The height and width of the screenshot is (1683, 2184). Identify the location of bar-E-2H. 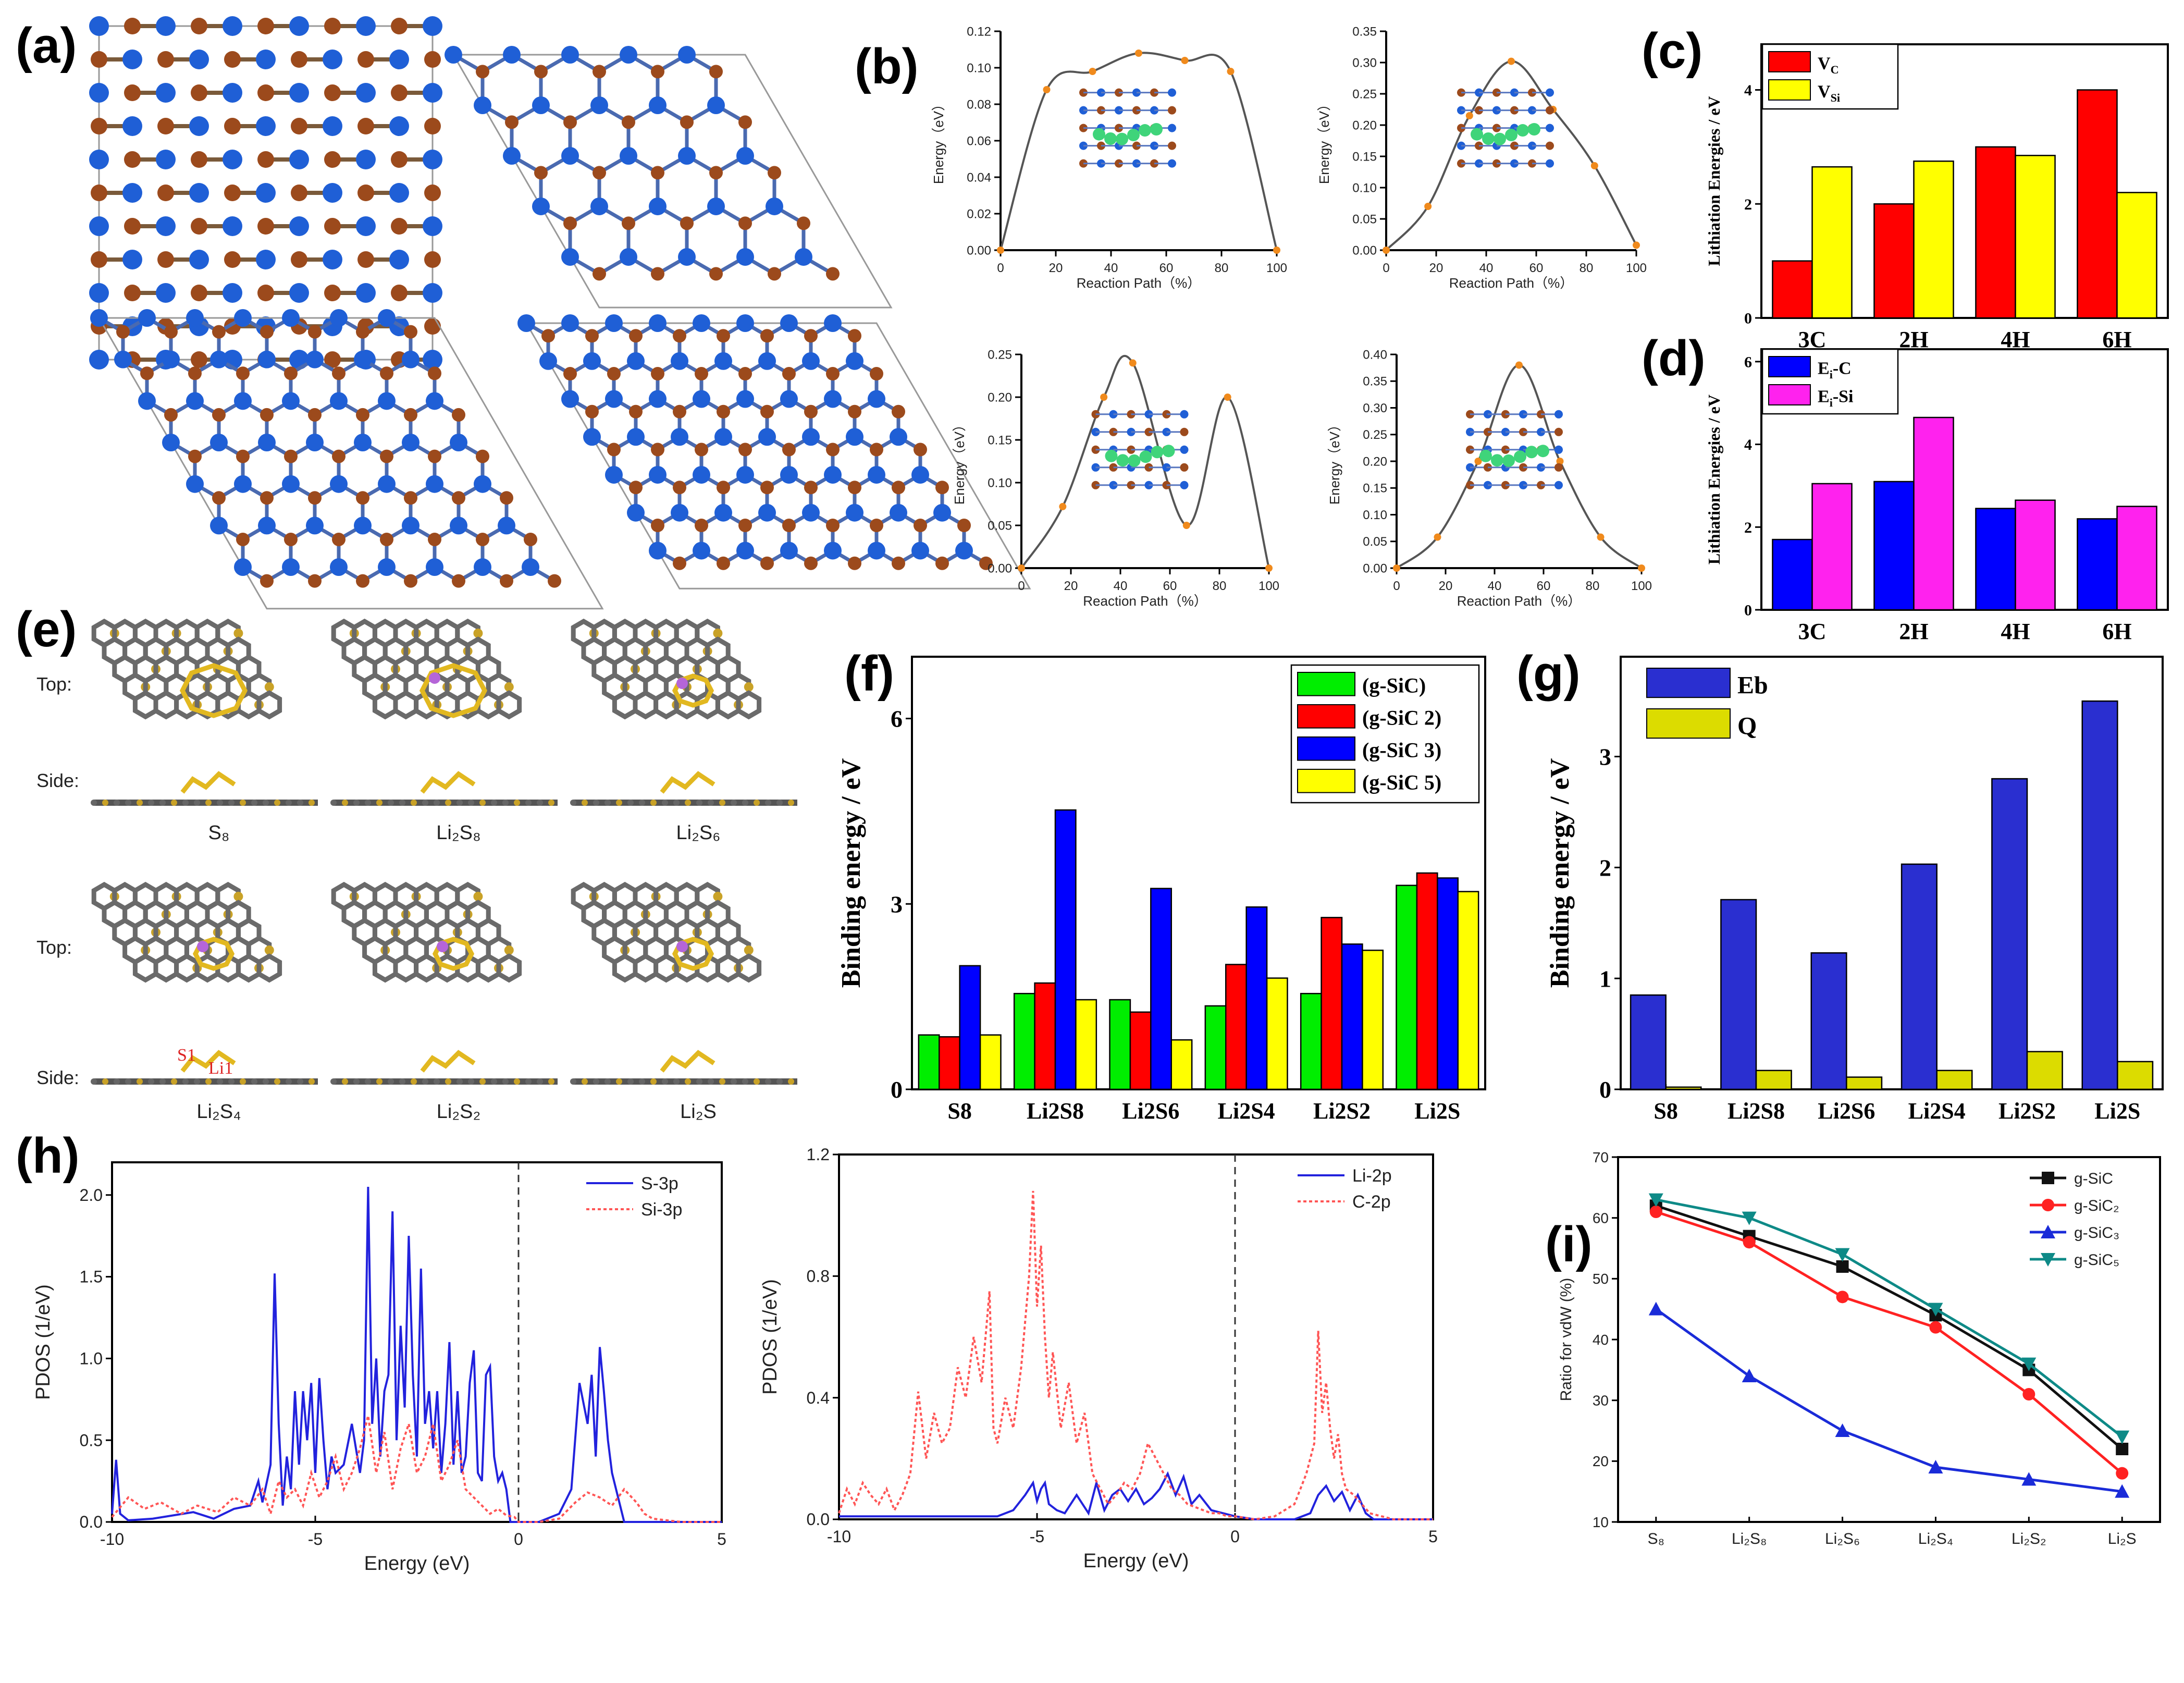
(1933, 513).